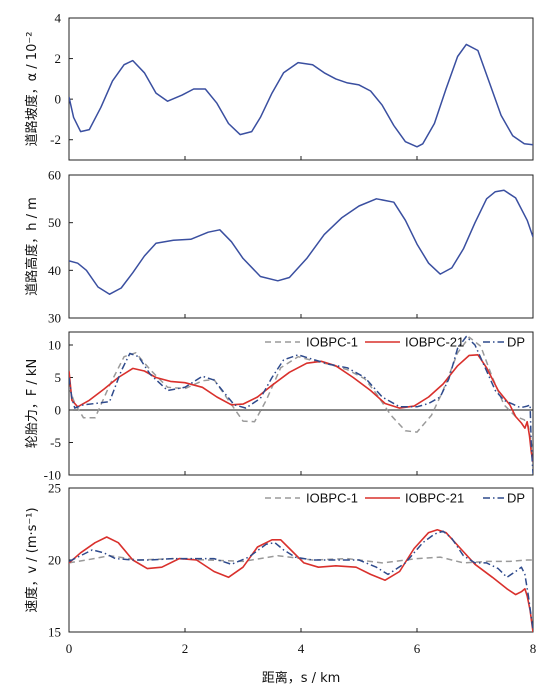 The height and width of the screenshot is (694, 559). Describe the element at coordinates (301, 648) in the screenshot. I see `x-tick-label: 4` at that location.